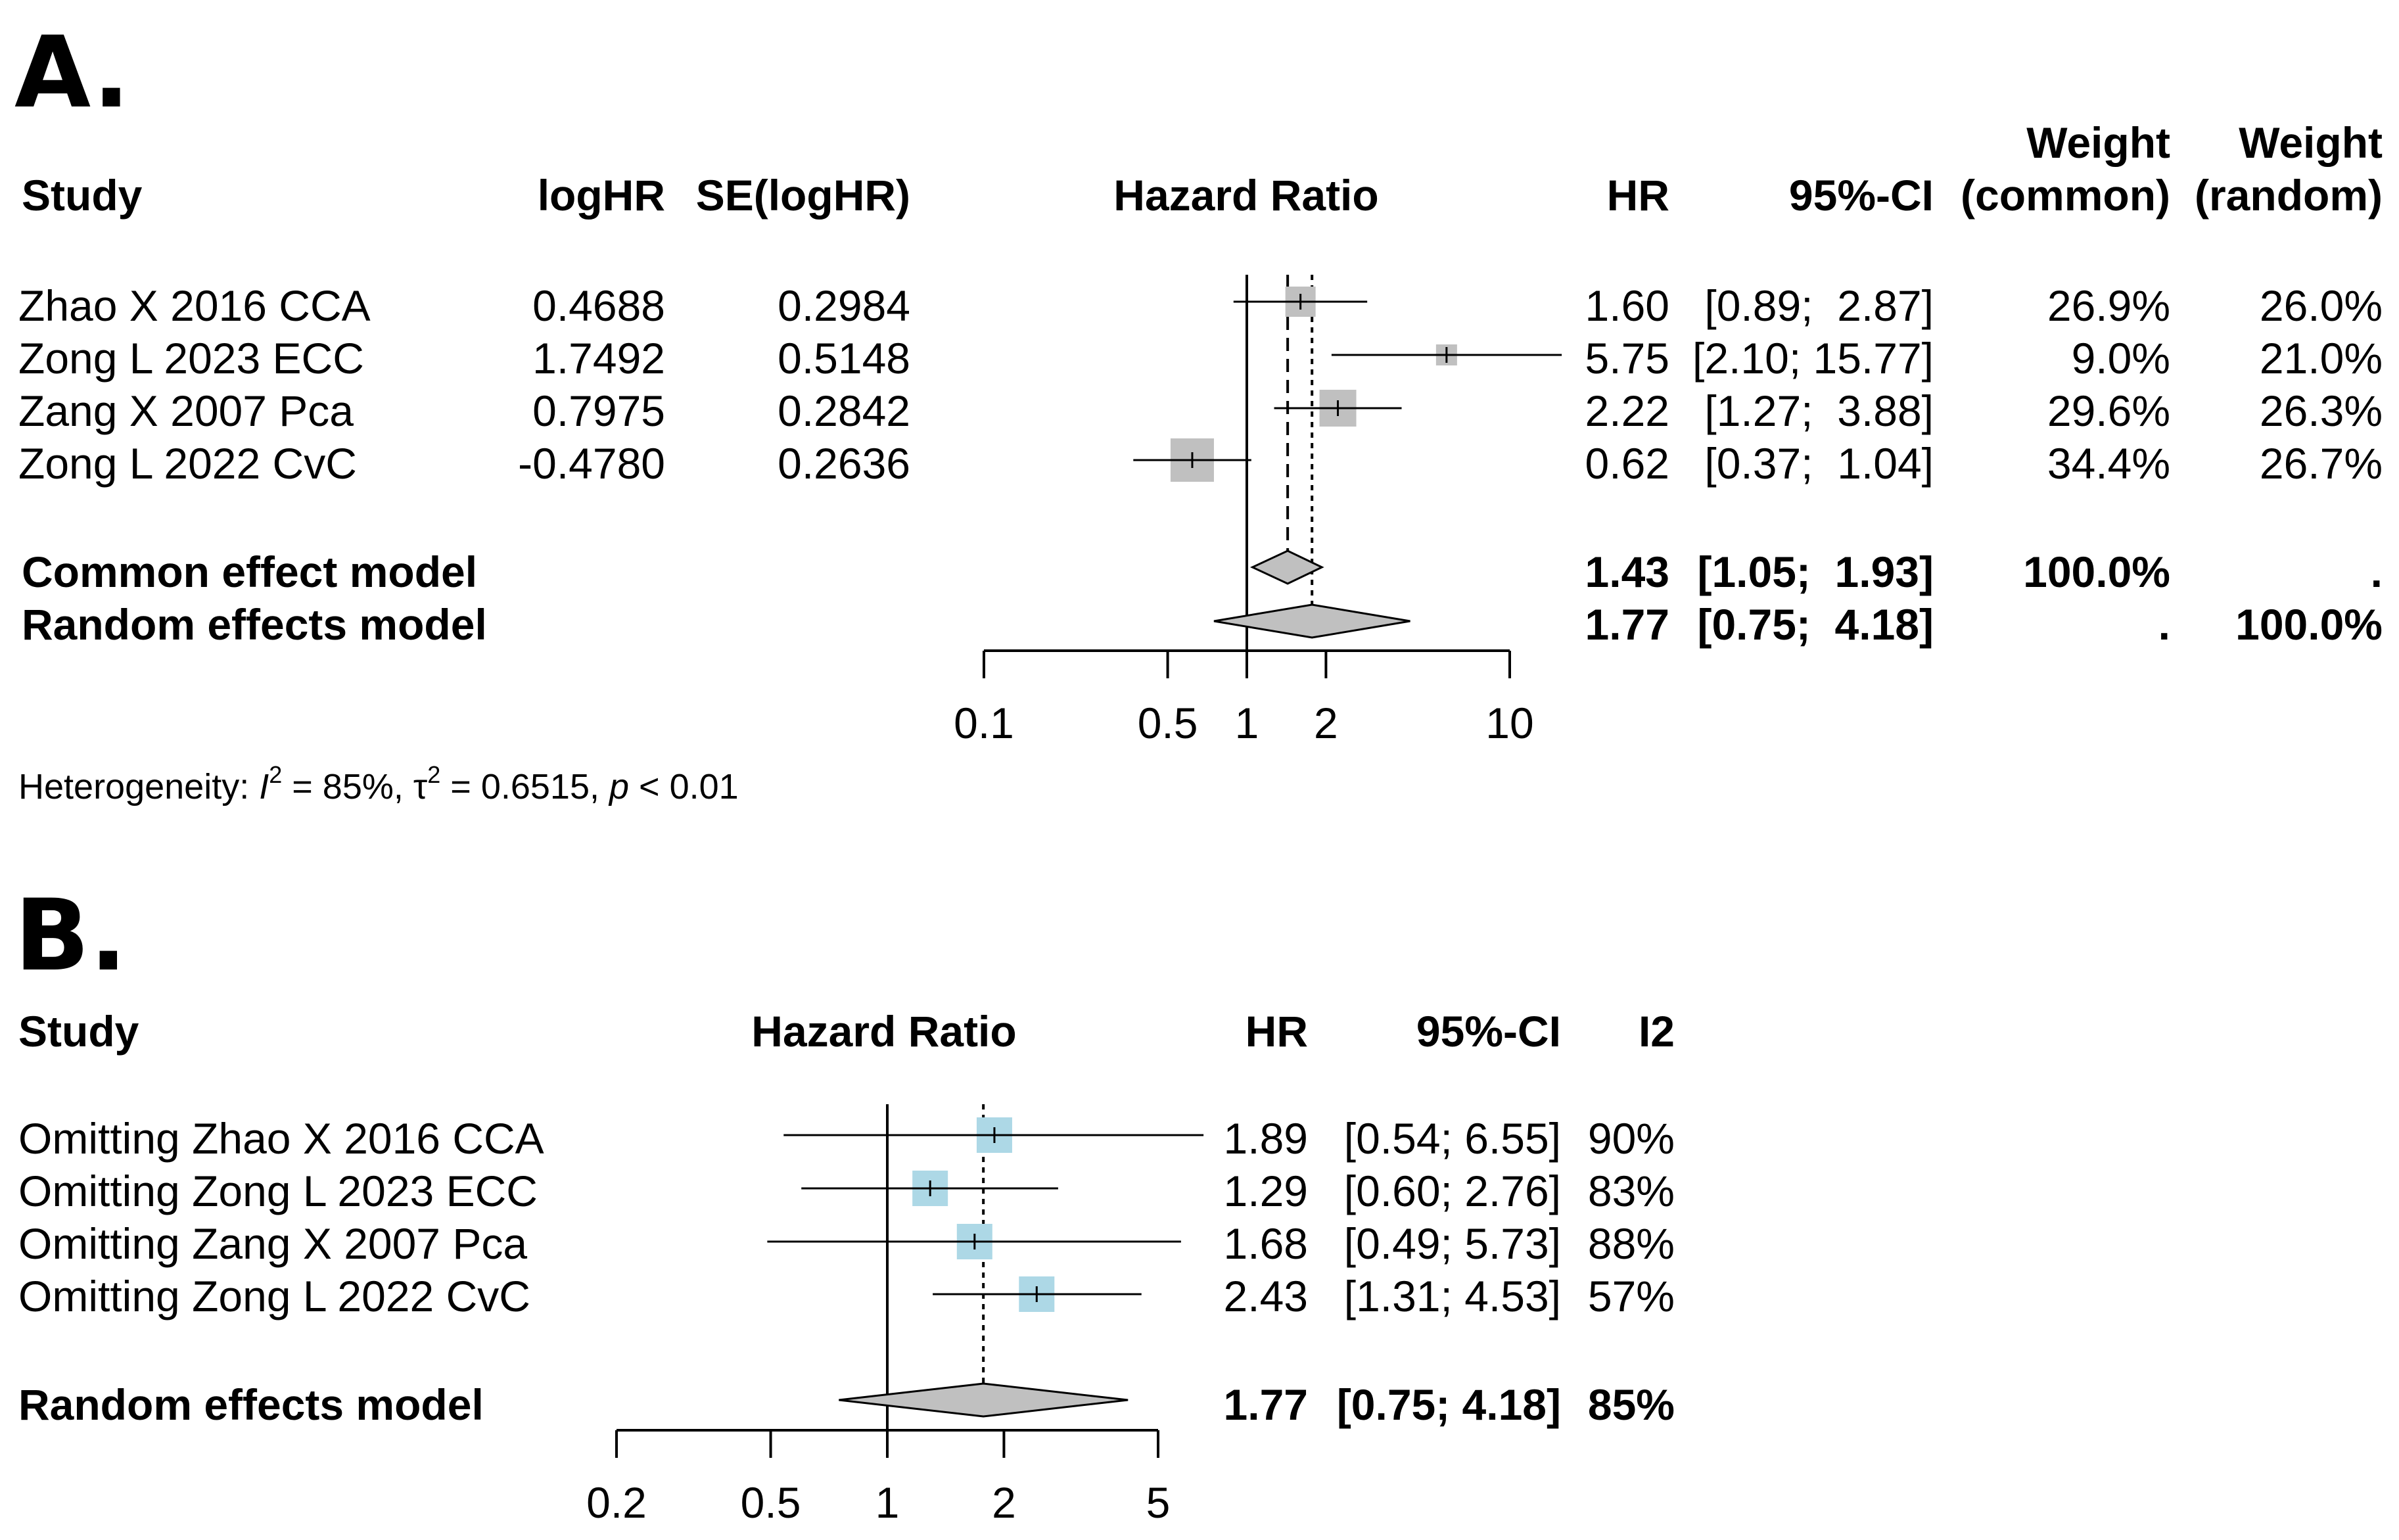  What do you see at coordinates (281, 1138) in the screenshot?
I see `study-name: Omitting Zhao X 2016 CCA` at bounding box center [281, 1138].